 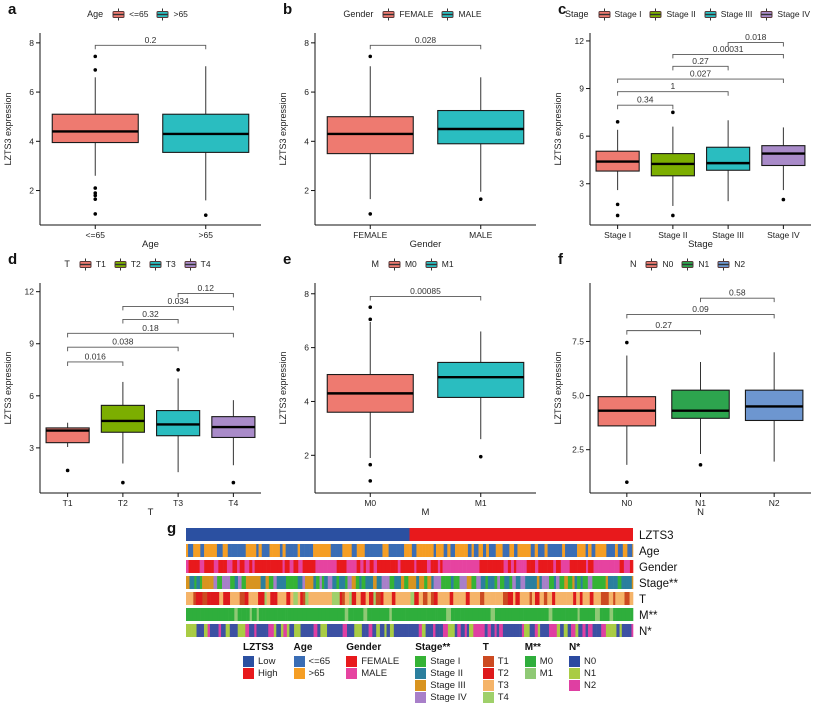 I want to click on legend-item: FEMALE, so click(x=407, y=14).